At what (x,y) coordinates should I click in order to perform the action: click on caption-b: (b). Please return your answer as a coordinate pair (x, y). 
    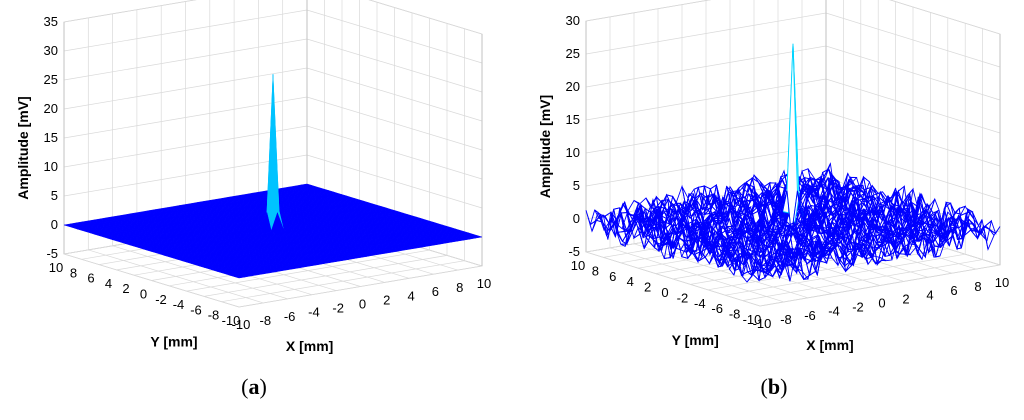
    Looking at the image, I should click on (774, 386).